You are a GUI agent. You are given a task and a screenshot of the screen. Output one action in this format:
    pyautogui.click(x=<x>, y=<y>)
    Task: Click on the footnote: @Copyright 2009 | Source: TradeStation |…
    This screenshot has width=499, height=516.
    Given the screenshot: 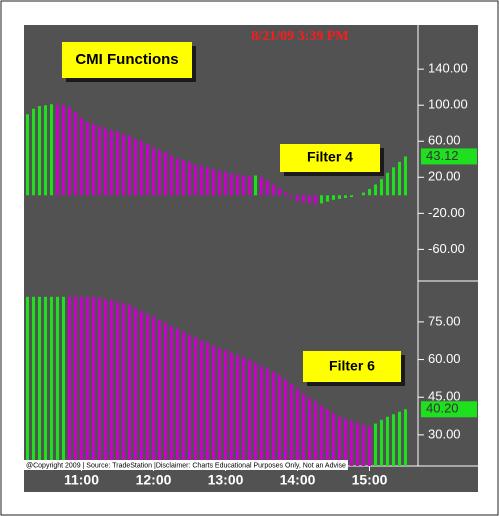 What is the action you would take?
    pyautogui.click(x=186, y=465)
    